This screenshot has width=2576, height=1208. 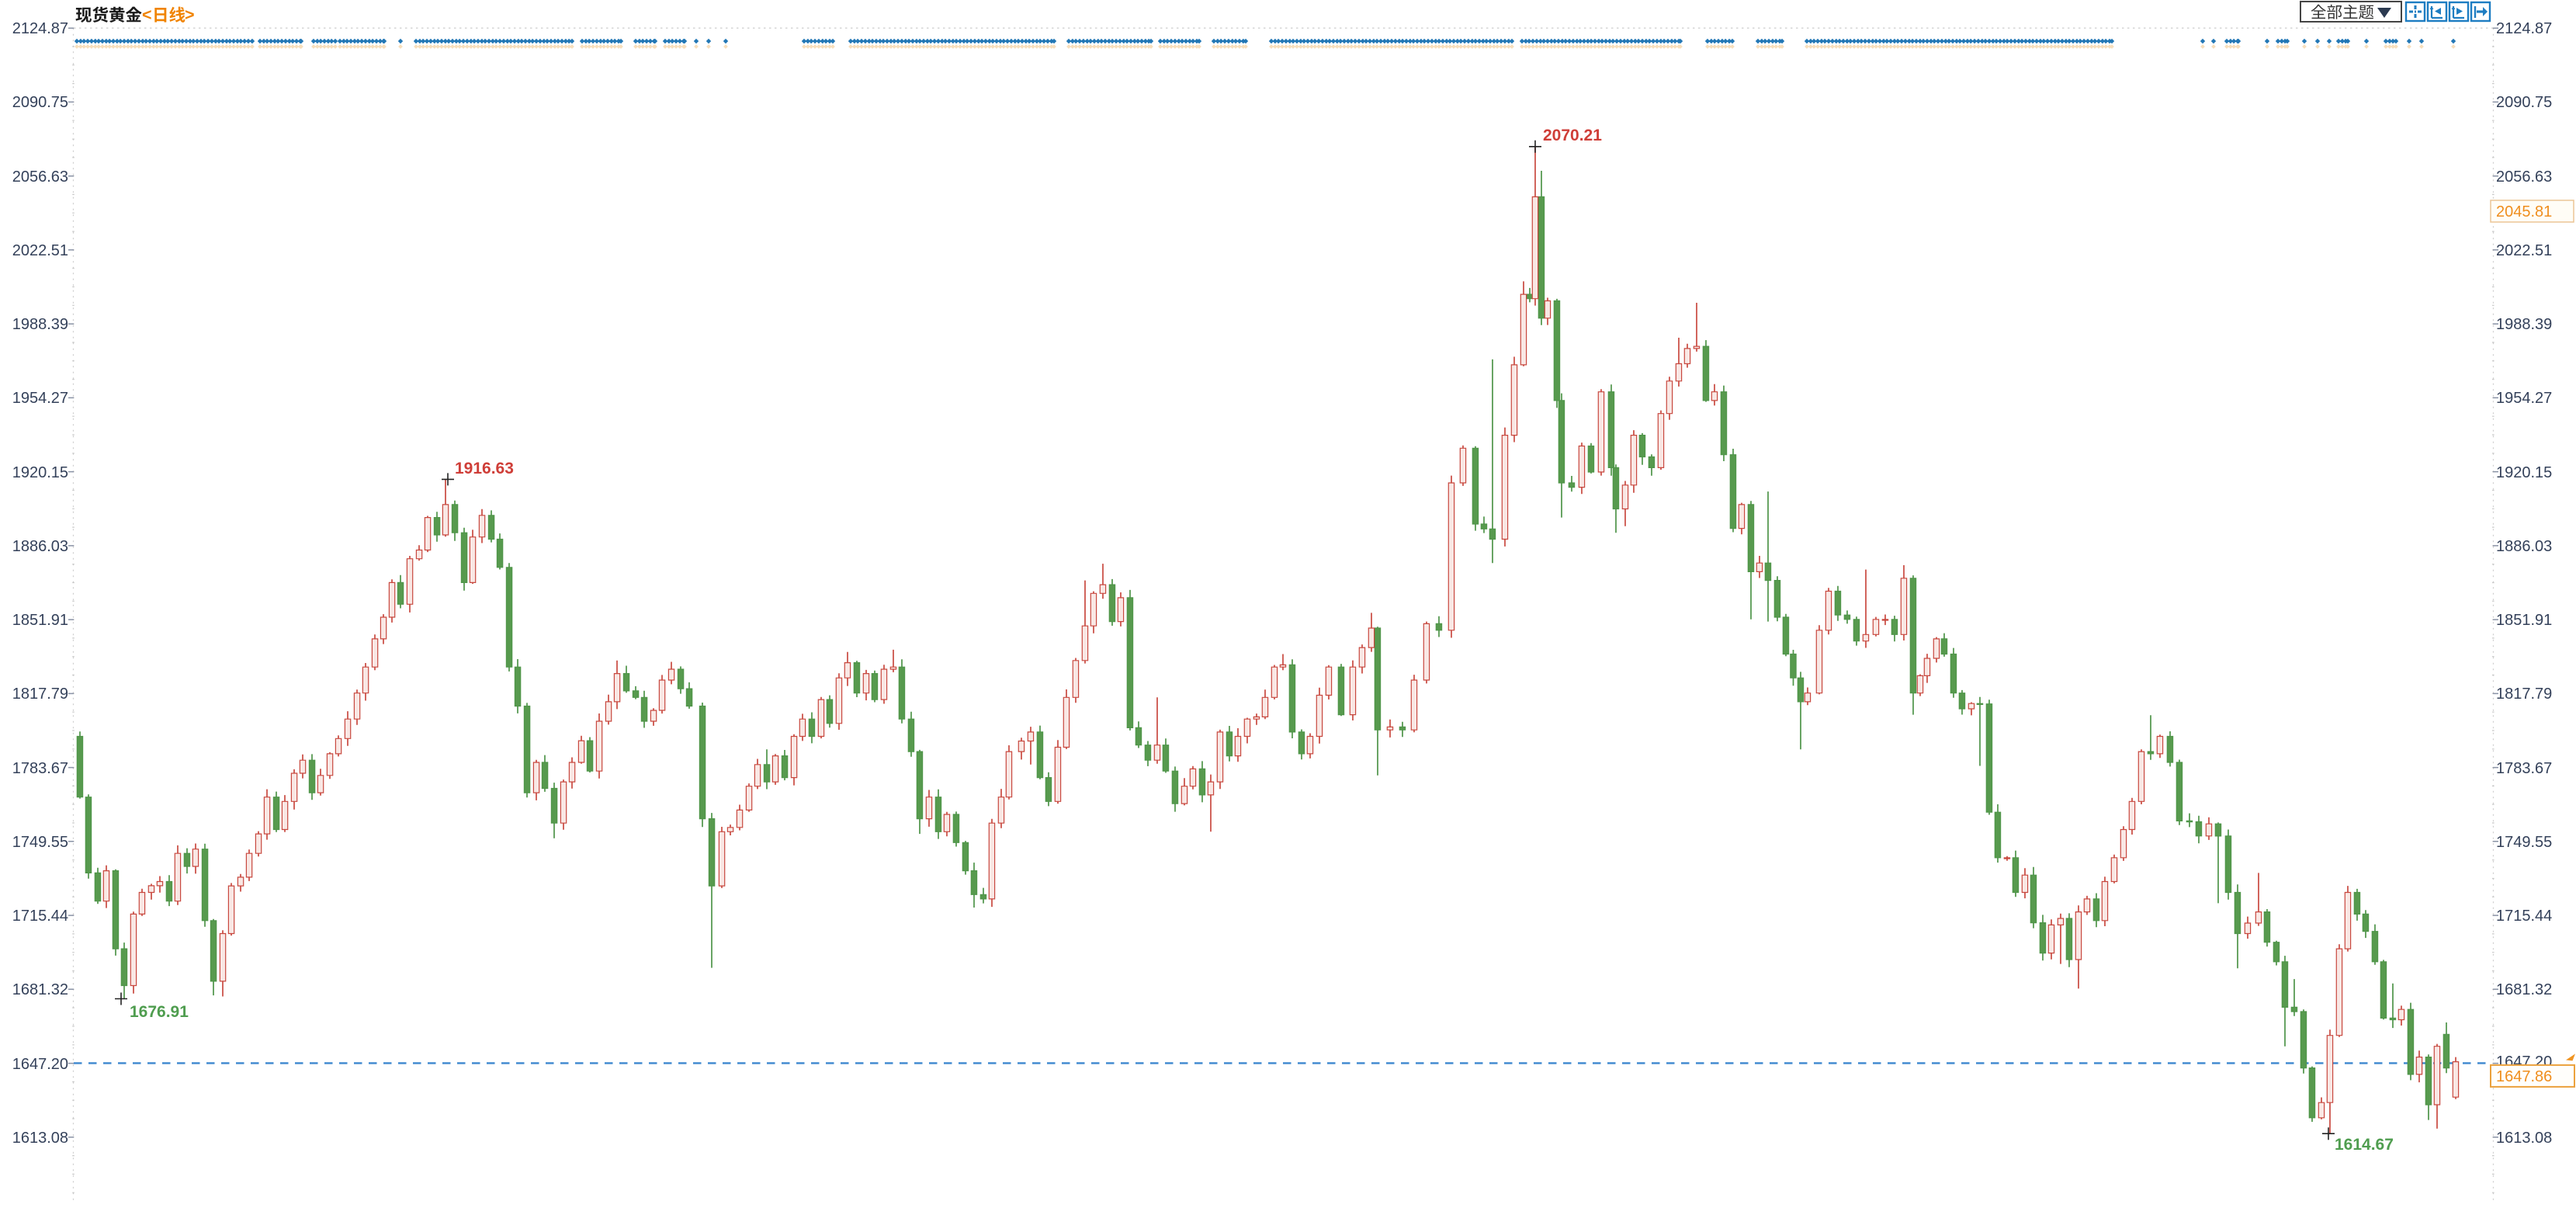 I want to click on svg-text: 1614.67, so click(x=2364, y=1145).